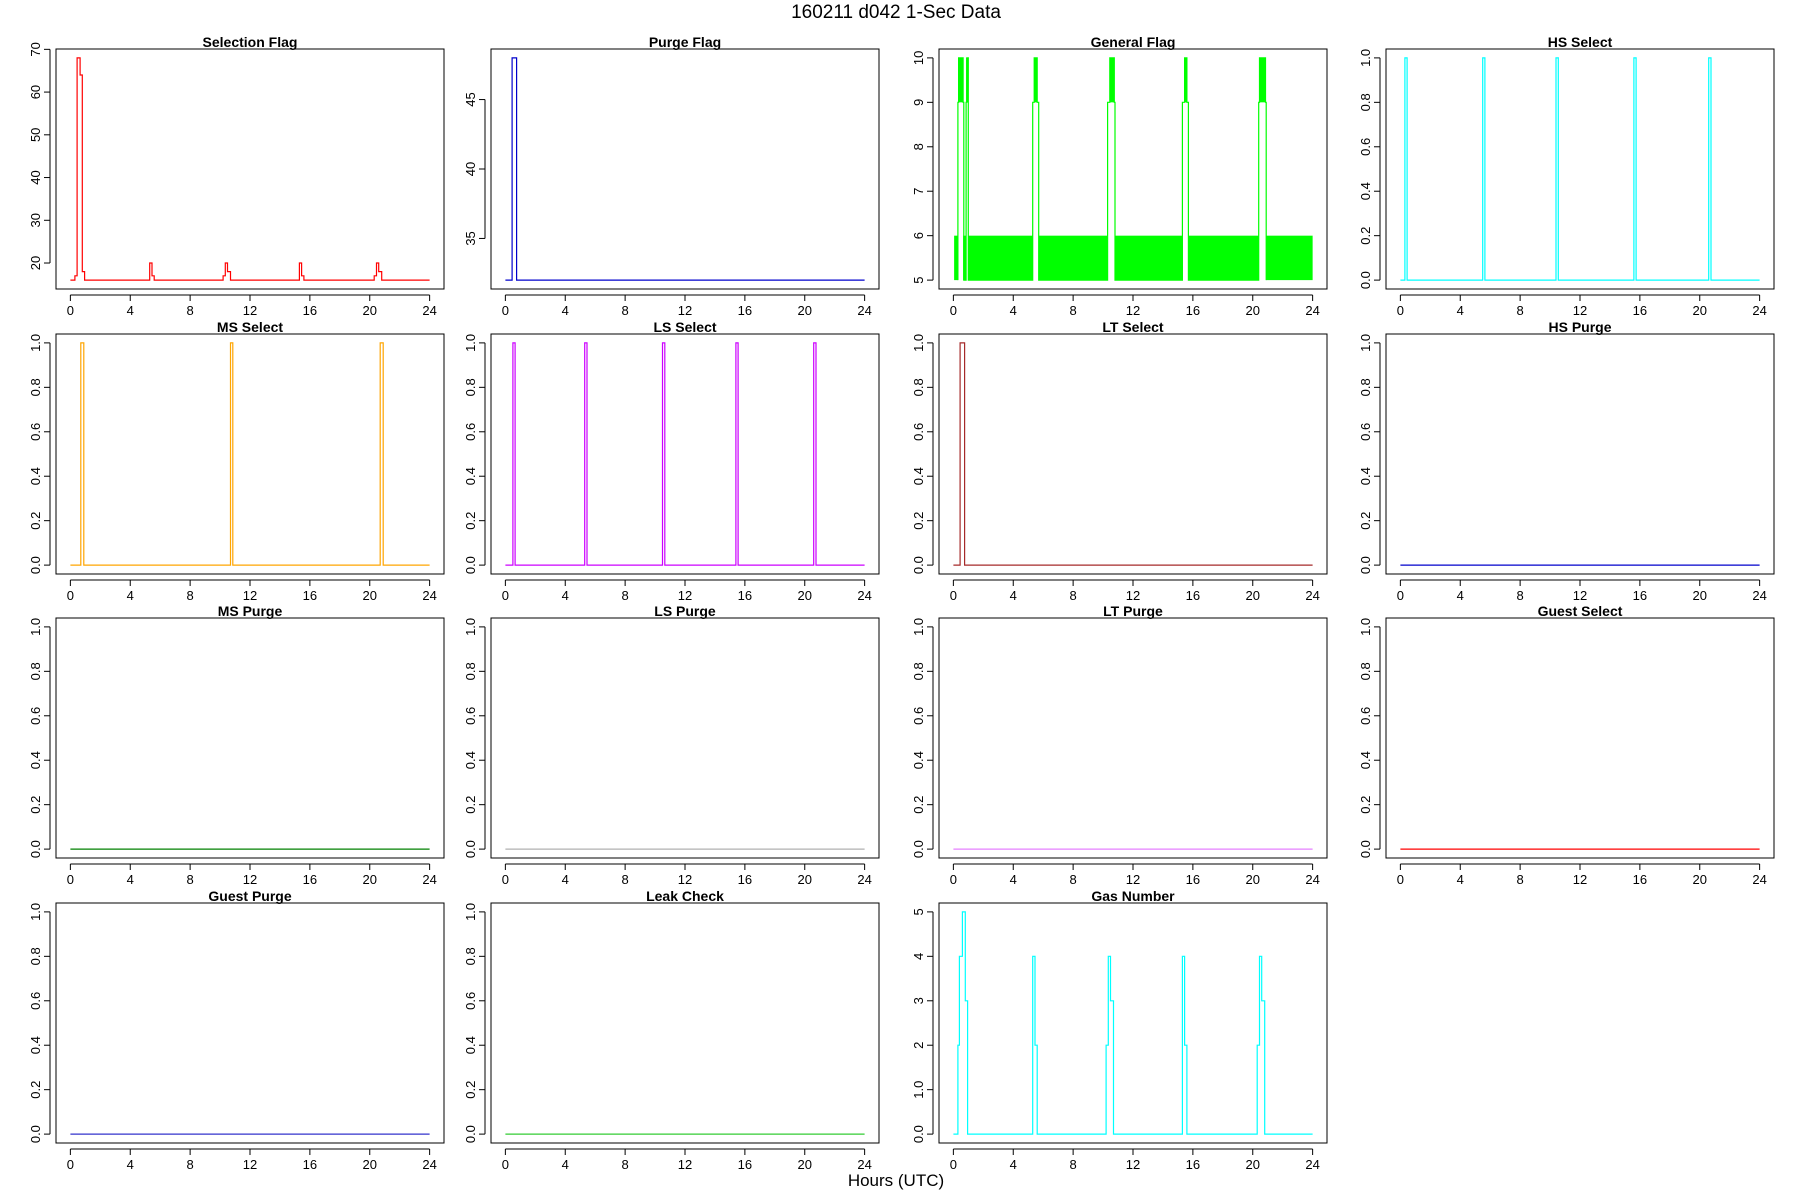  What do you see at coordinates (250, 327) in the screenshot?
I see `panel-title: MS Select` at bounding box center [250, 327].